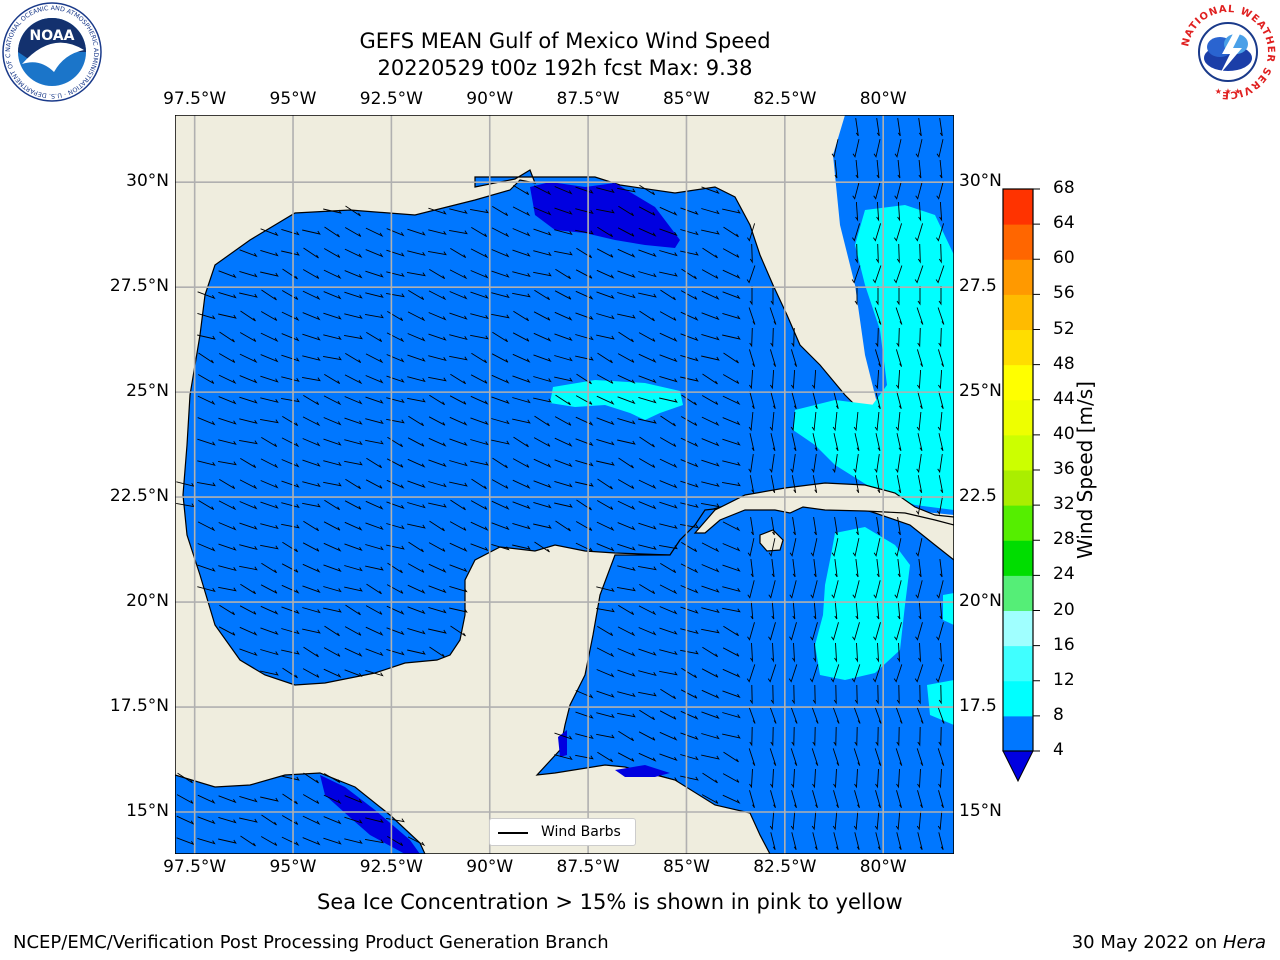 The image size is (1280, 960). Describe the element at coordinates (1058, 750) in the screenshot. I see `colorbar-tick-label: 4` at that location.